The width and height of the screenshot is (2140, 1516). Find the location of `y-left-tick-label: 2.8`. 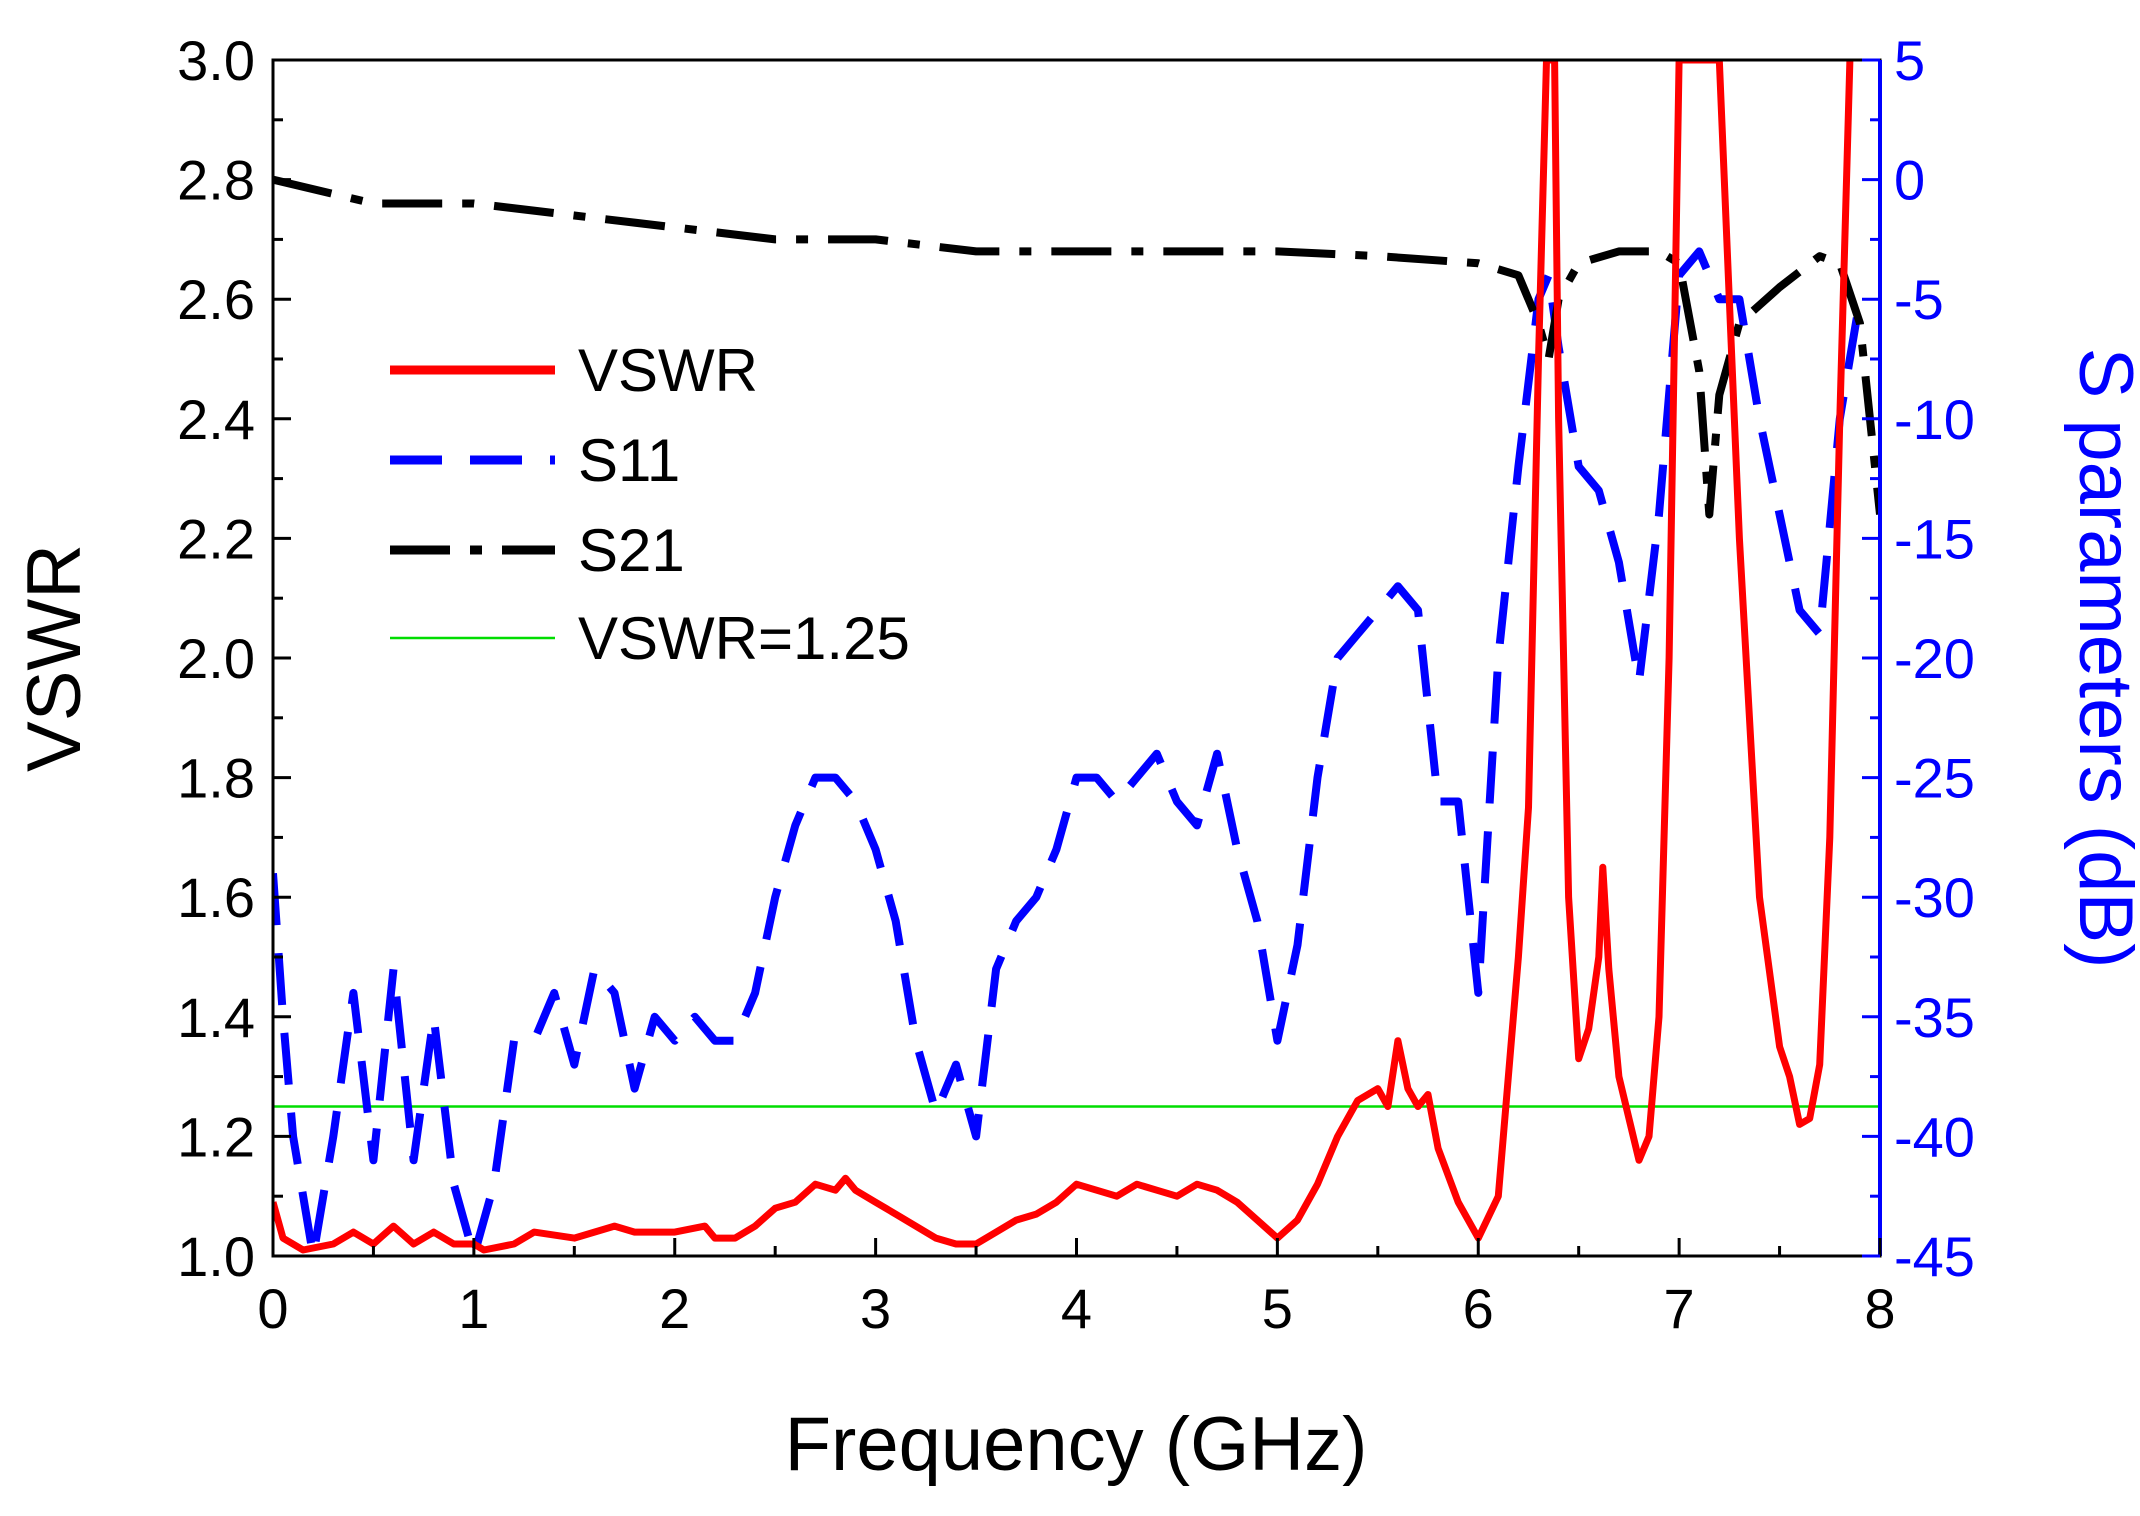

y-left-tick-label: 2.8 is located at coordinates (216, 180).